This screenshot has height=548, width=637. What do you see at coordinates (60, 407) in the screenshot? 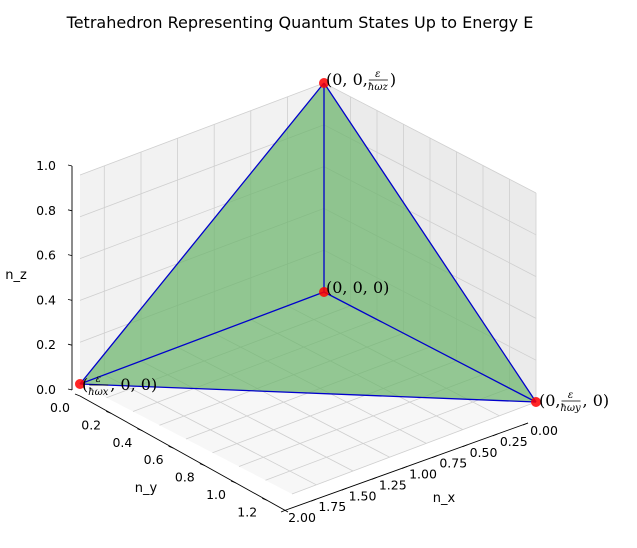
I see `y-tick-label: 0.0` at bounding box center [60, 407].